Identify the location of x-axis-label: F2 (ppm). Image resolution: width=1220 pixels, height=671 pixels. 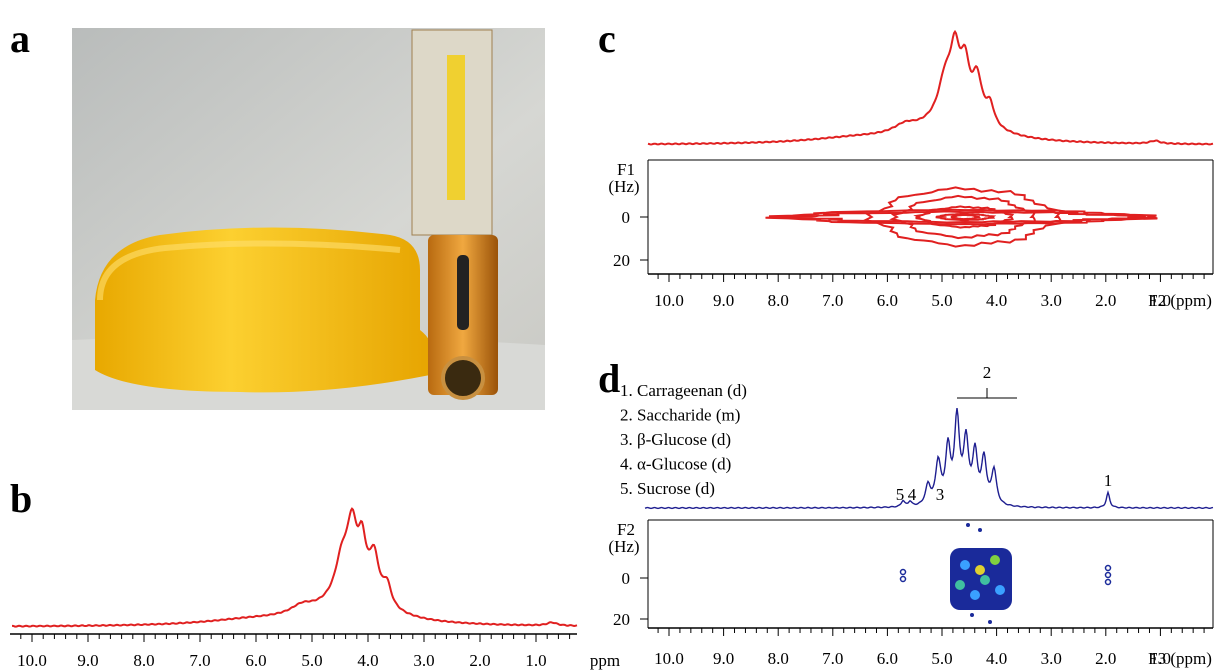
(1180, 300).